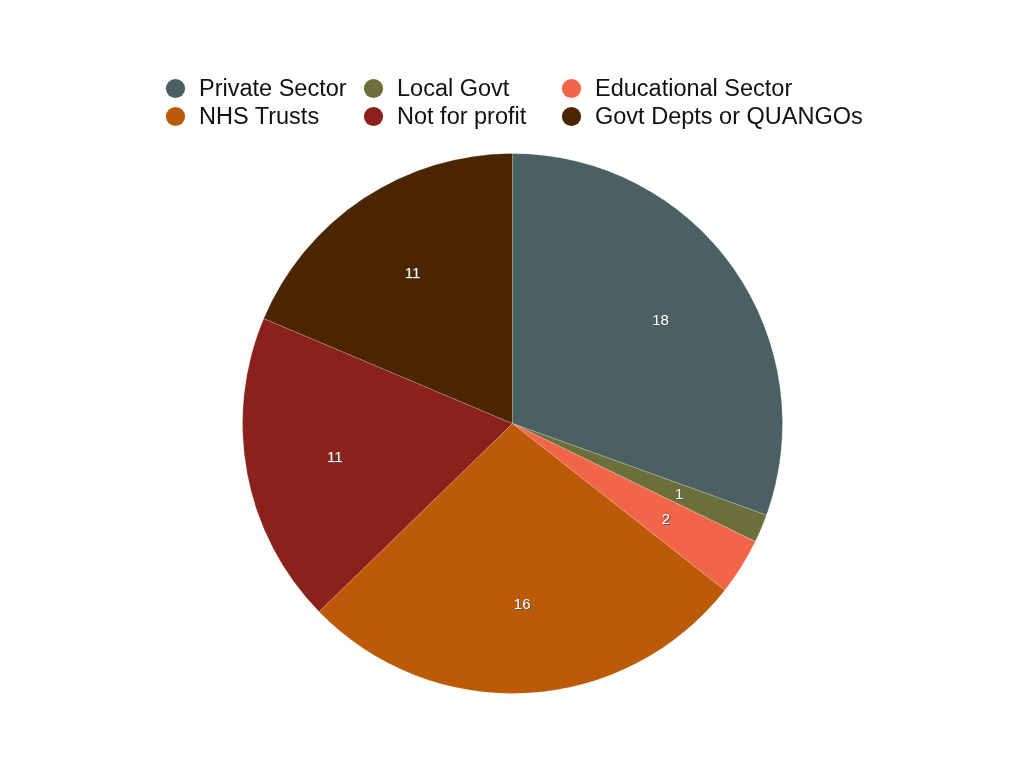 This screenshot has height=768, width=1024. I want to click on legend-label: Local Govt, so click(454, 88).